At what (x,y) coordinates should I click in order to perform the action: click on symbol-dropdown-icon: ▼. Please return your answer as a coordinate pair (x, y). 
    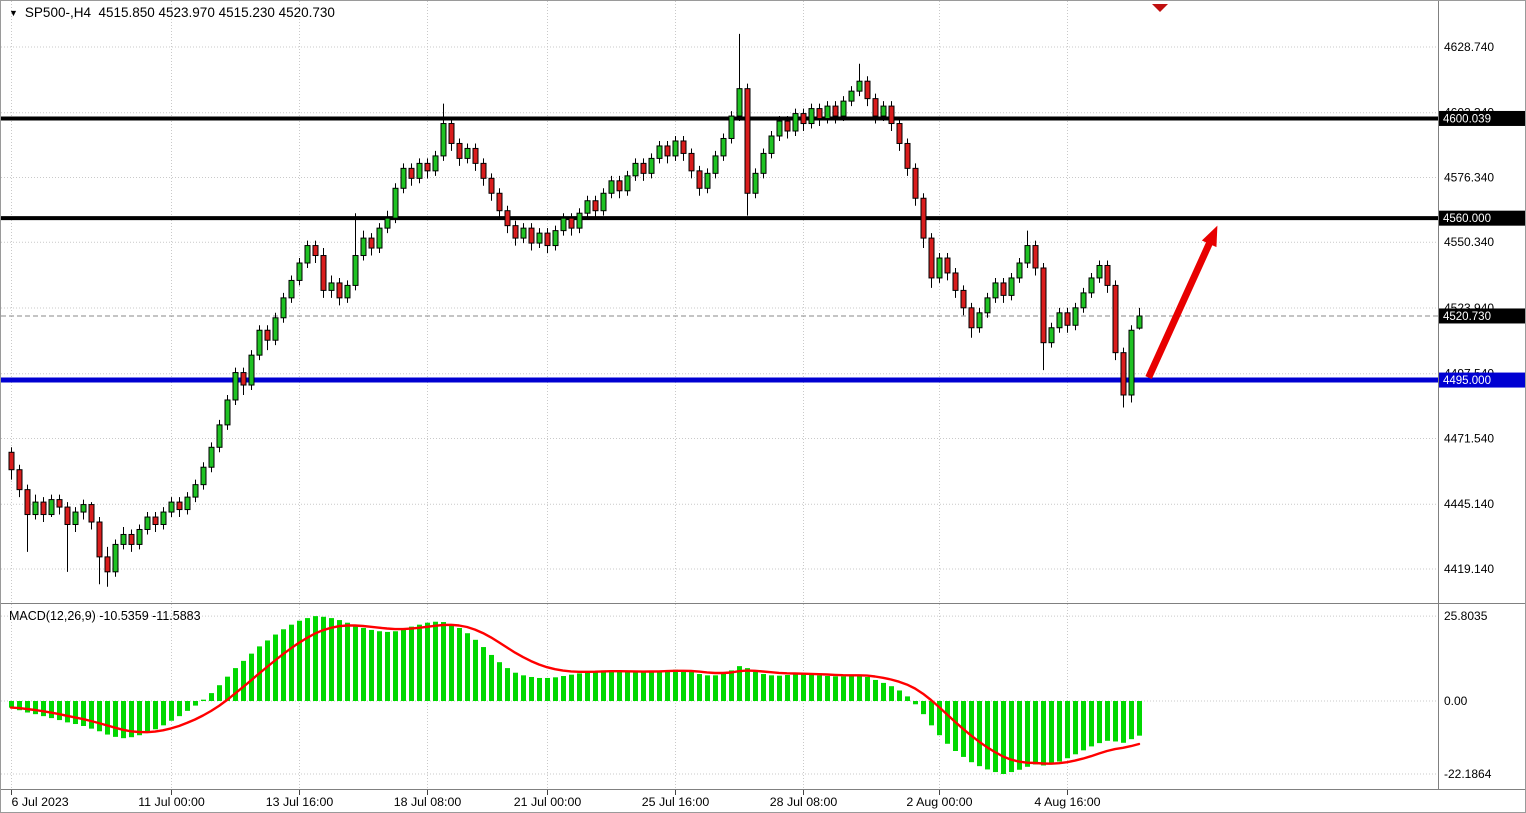
    Looking at the image, I should click on (13, 12).